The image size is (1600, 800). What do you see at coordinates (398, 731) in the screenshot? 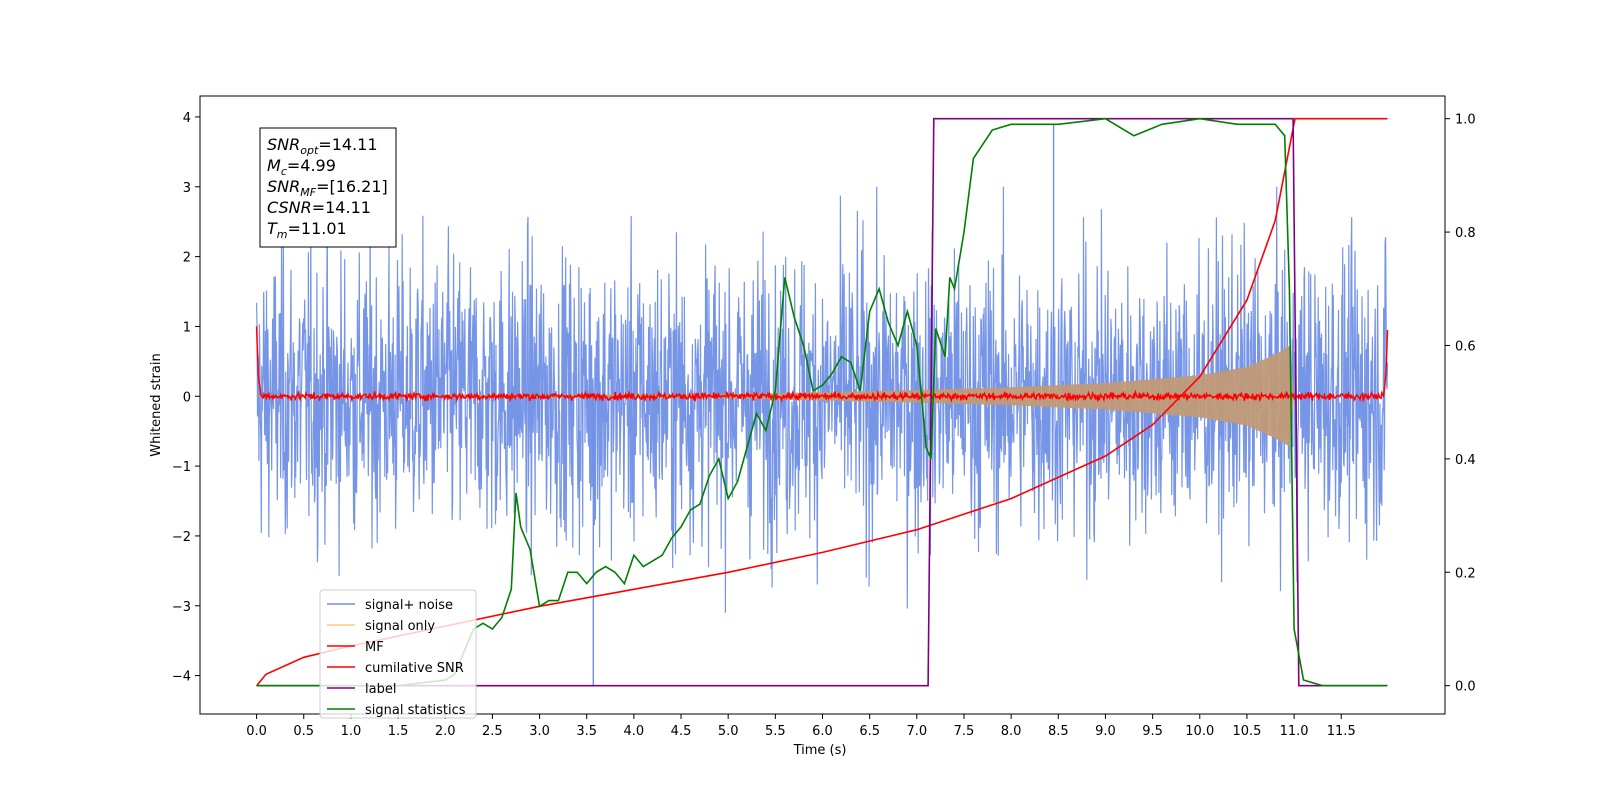
I see `x-tick-label-3: 1.5` at bounding box center [398, 731].